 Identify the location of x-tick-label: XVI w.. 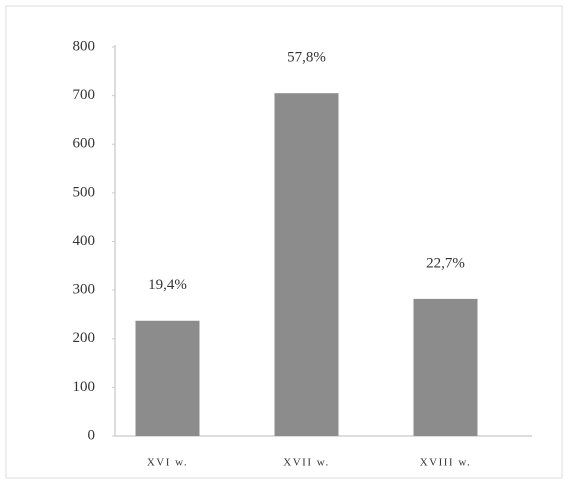
(167, 463).